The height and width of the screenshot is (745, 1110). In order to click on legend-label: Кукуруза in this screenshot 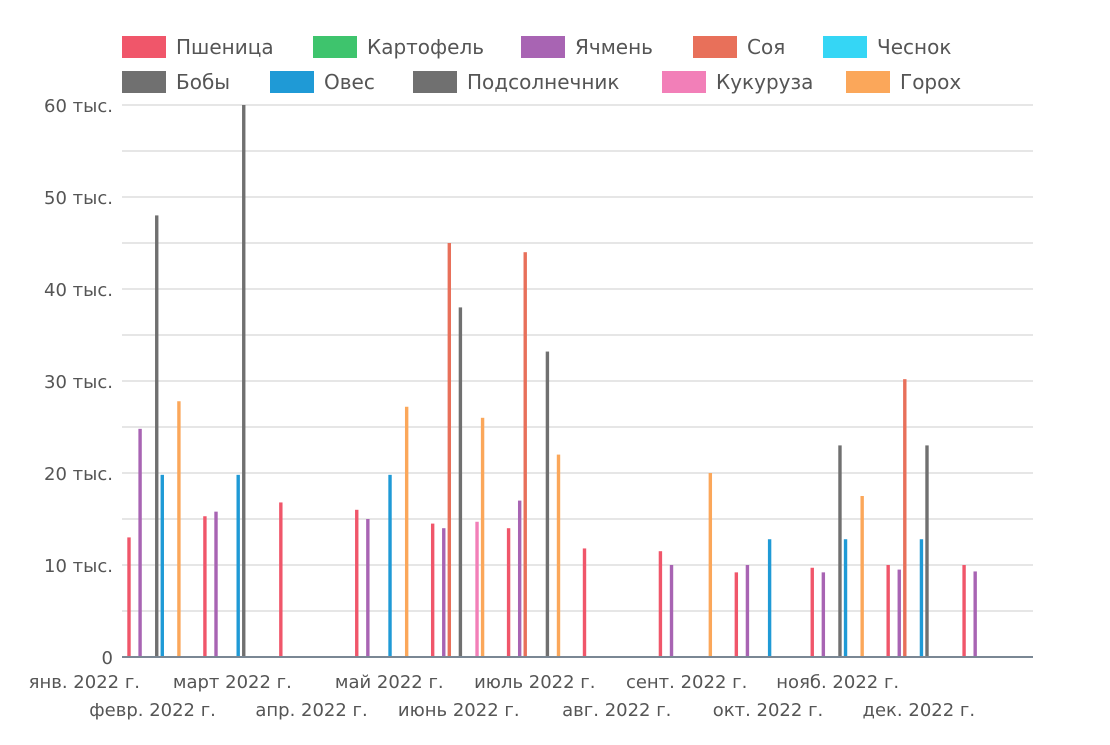, I will do `click(764, 82)`.